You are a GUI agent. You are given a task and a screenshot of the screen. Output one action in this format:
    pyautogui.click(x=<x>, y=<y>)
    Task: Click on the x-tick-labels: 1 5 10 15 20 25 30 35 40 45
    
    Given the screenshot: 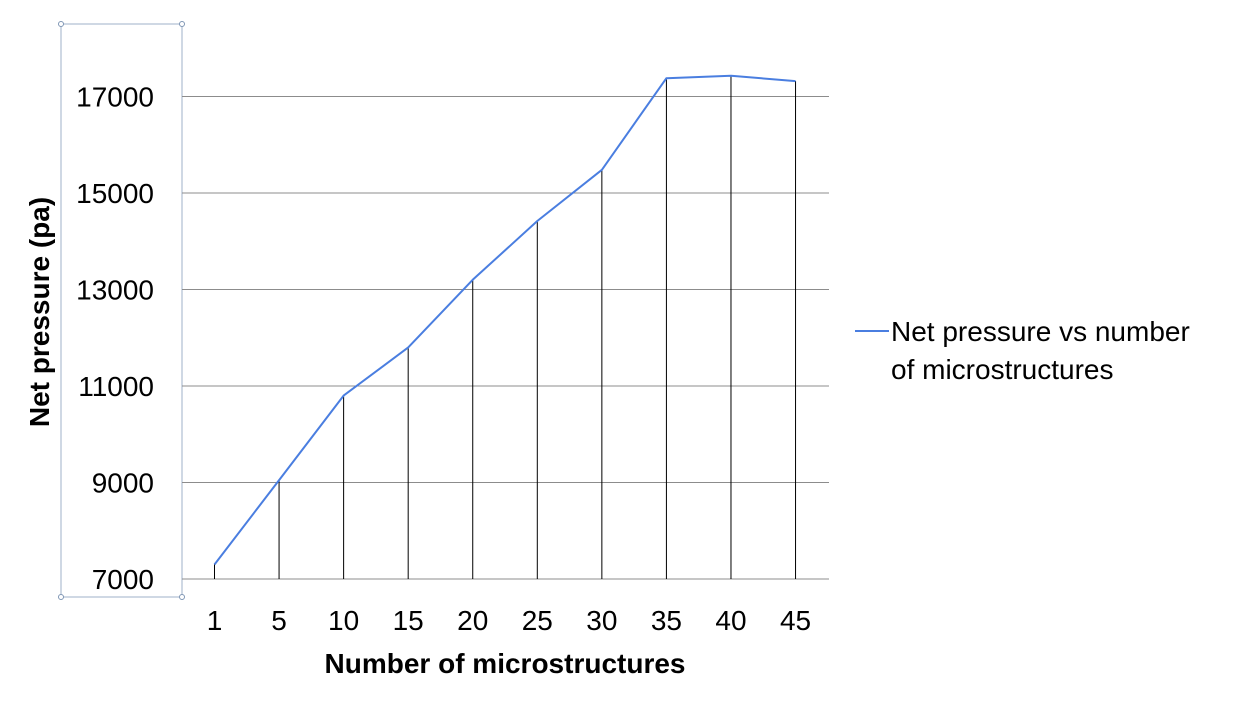 What is the action you would take?
    pyautogui.click(x=509, y=620)
    